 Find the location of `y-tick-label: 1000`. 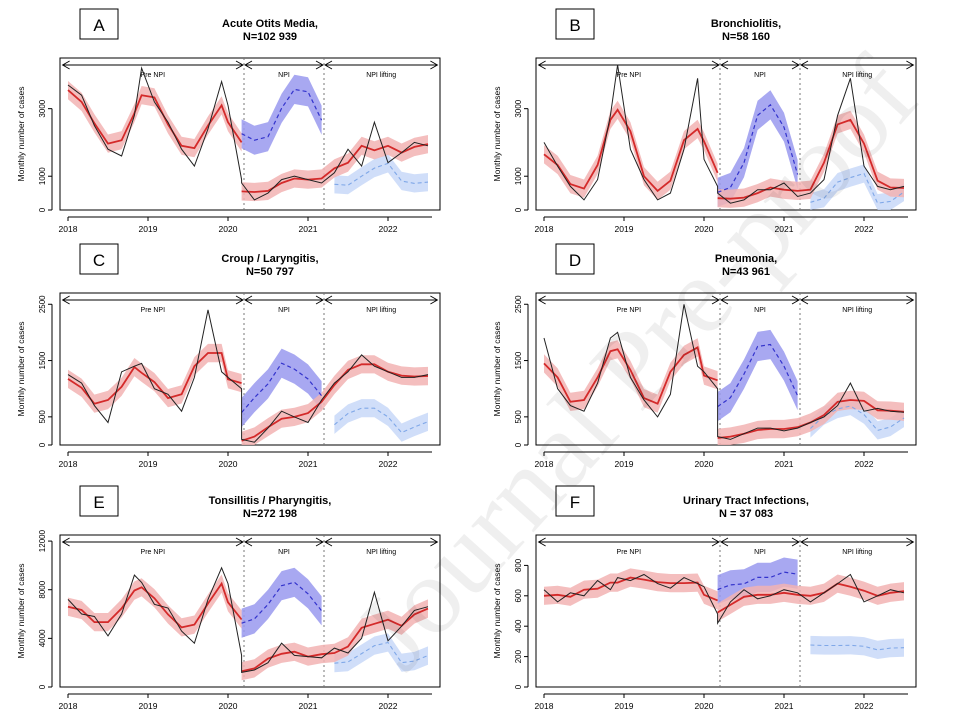

y-tick-label: 1000 is located at coordinates (518, 176).